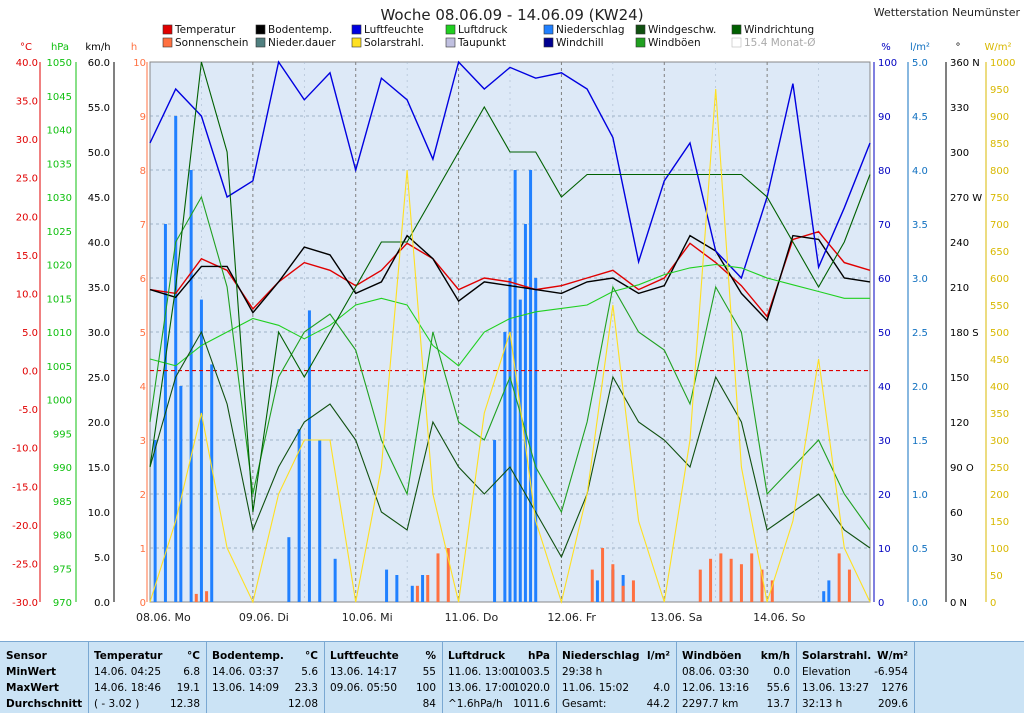  I want to click on legend-label: Windchill, so click(580, 43).